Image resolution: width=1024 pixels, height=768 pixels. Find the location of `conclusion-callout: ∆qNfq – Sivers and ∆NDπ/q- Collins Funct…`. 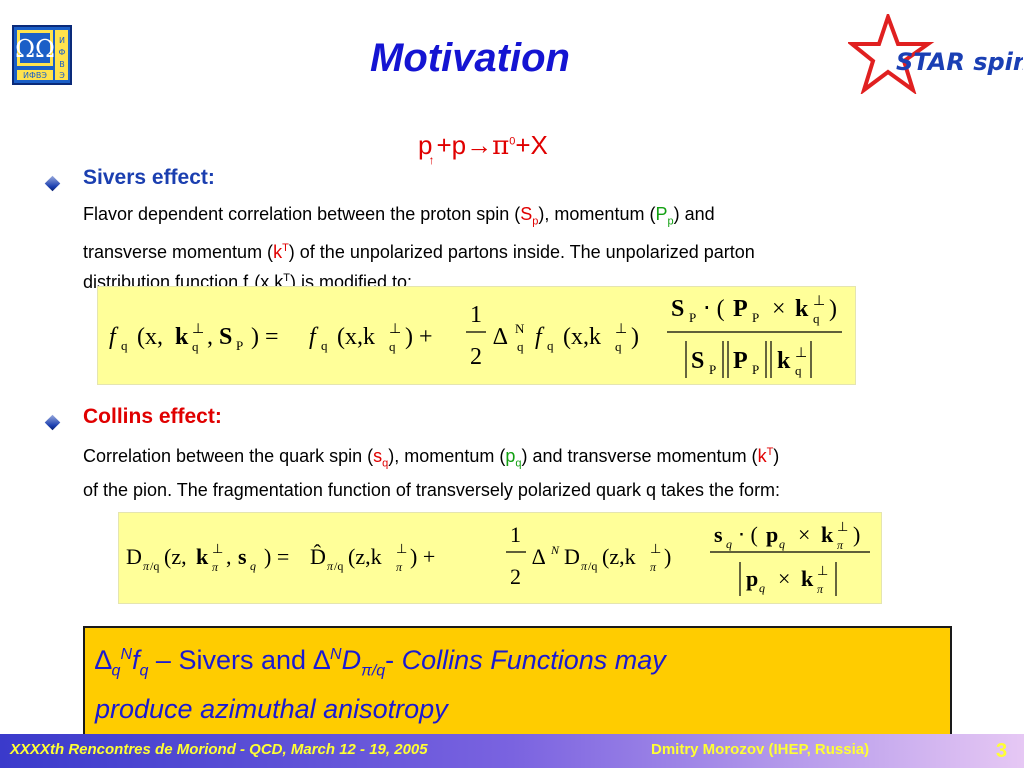

conclusion-callout: ∆qNfq – Sivers and ∆NDπ/q- Collins Funct… is located at coordinates (517, 685).